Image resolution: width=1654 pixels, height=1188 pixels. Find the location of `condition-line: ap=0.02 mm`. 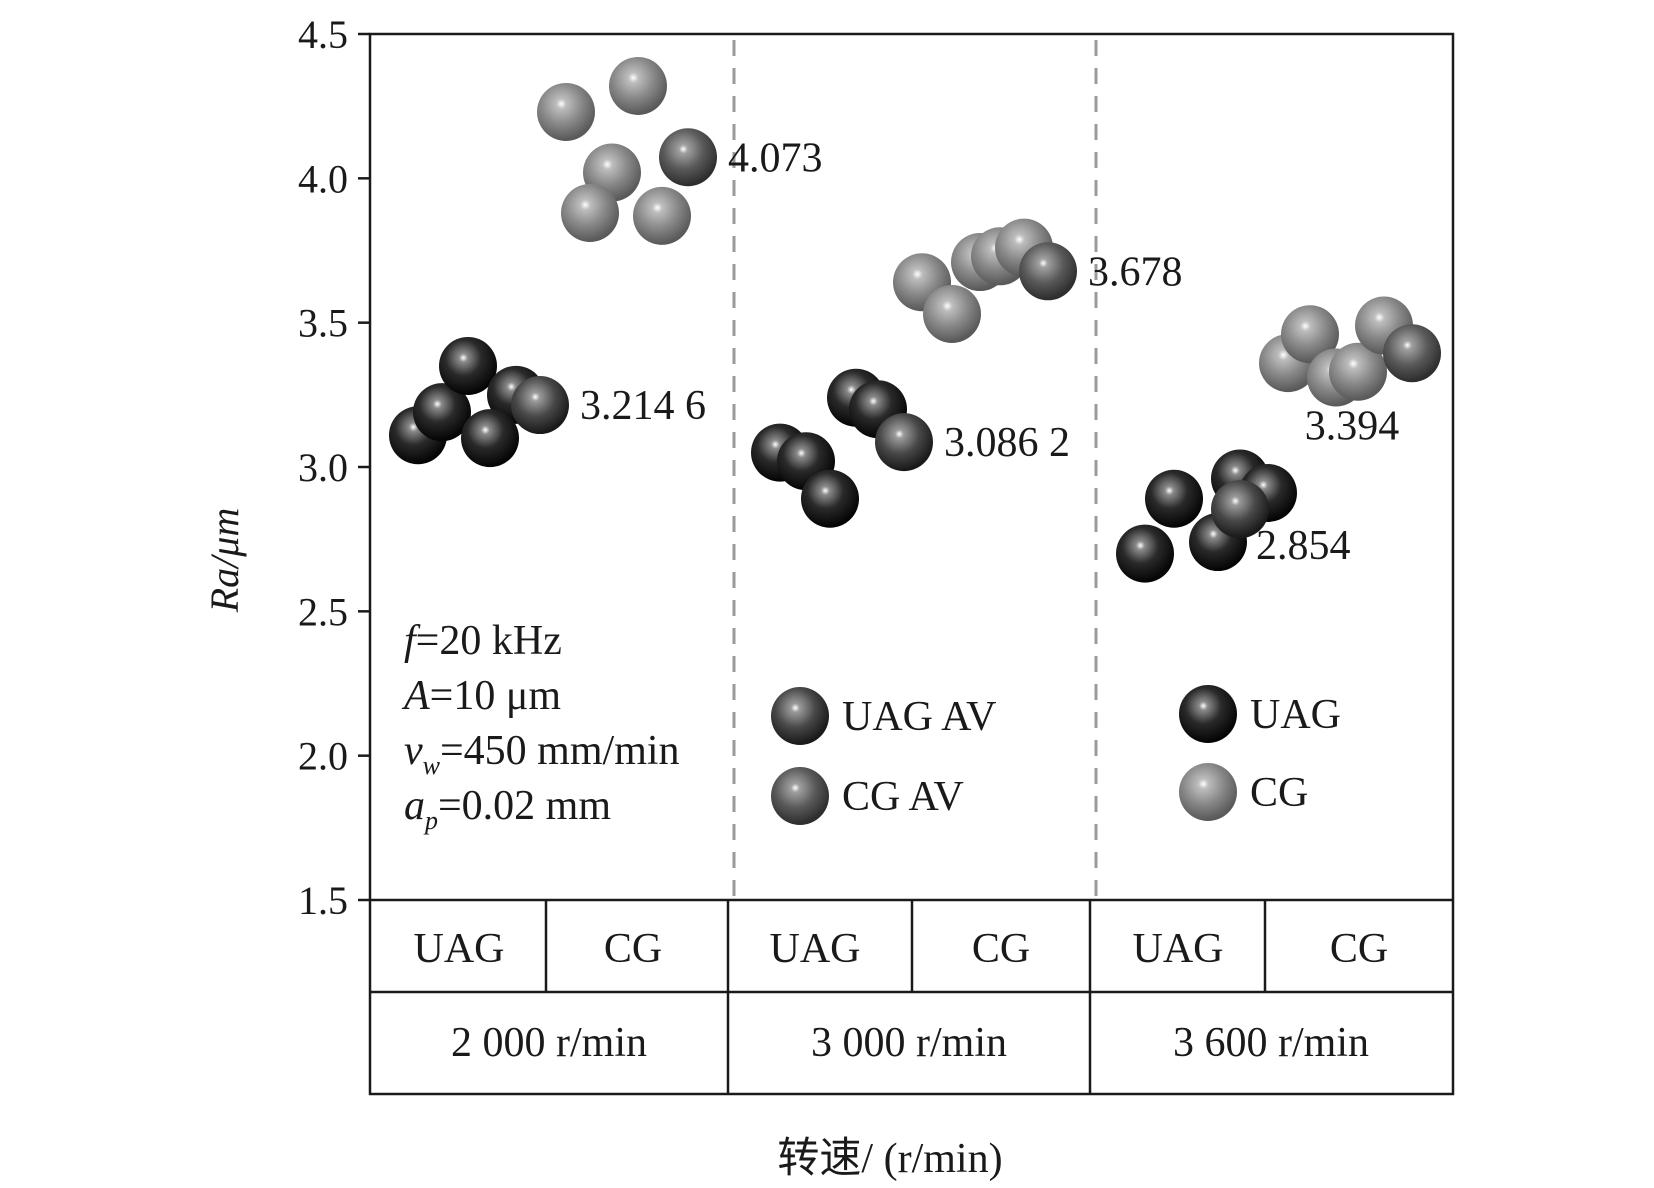

condition-line: ap=0.02 mm is located at coordinates (507, 809).